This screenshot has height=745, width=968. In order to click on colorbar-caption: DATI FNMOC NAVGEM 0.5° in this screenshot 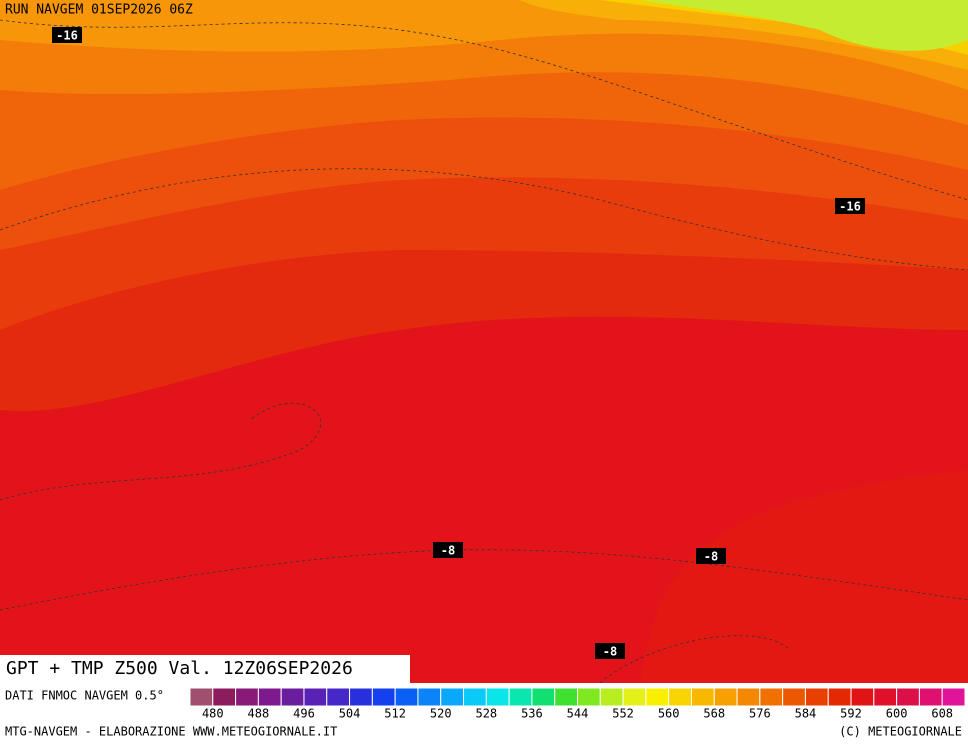, I will do `click(84, 696)`.